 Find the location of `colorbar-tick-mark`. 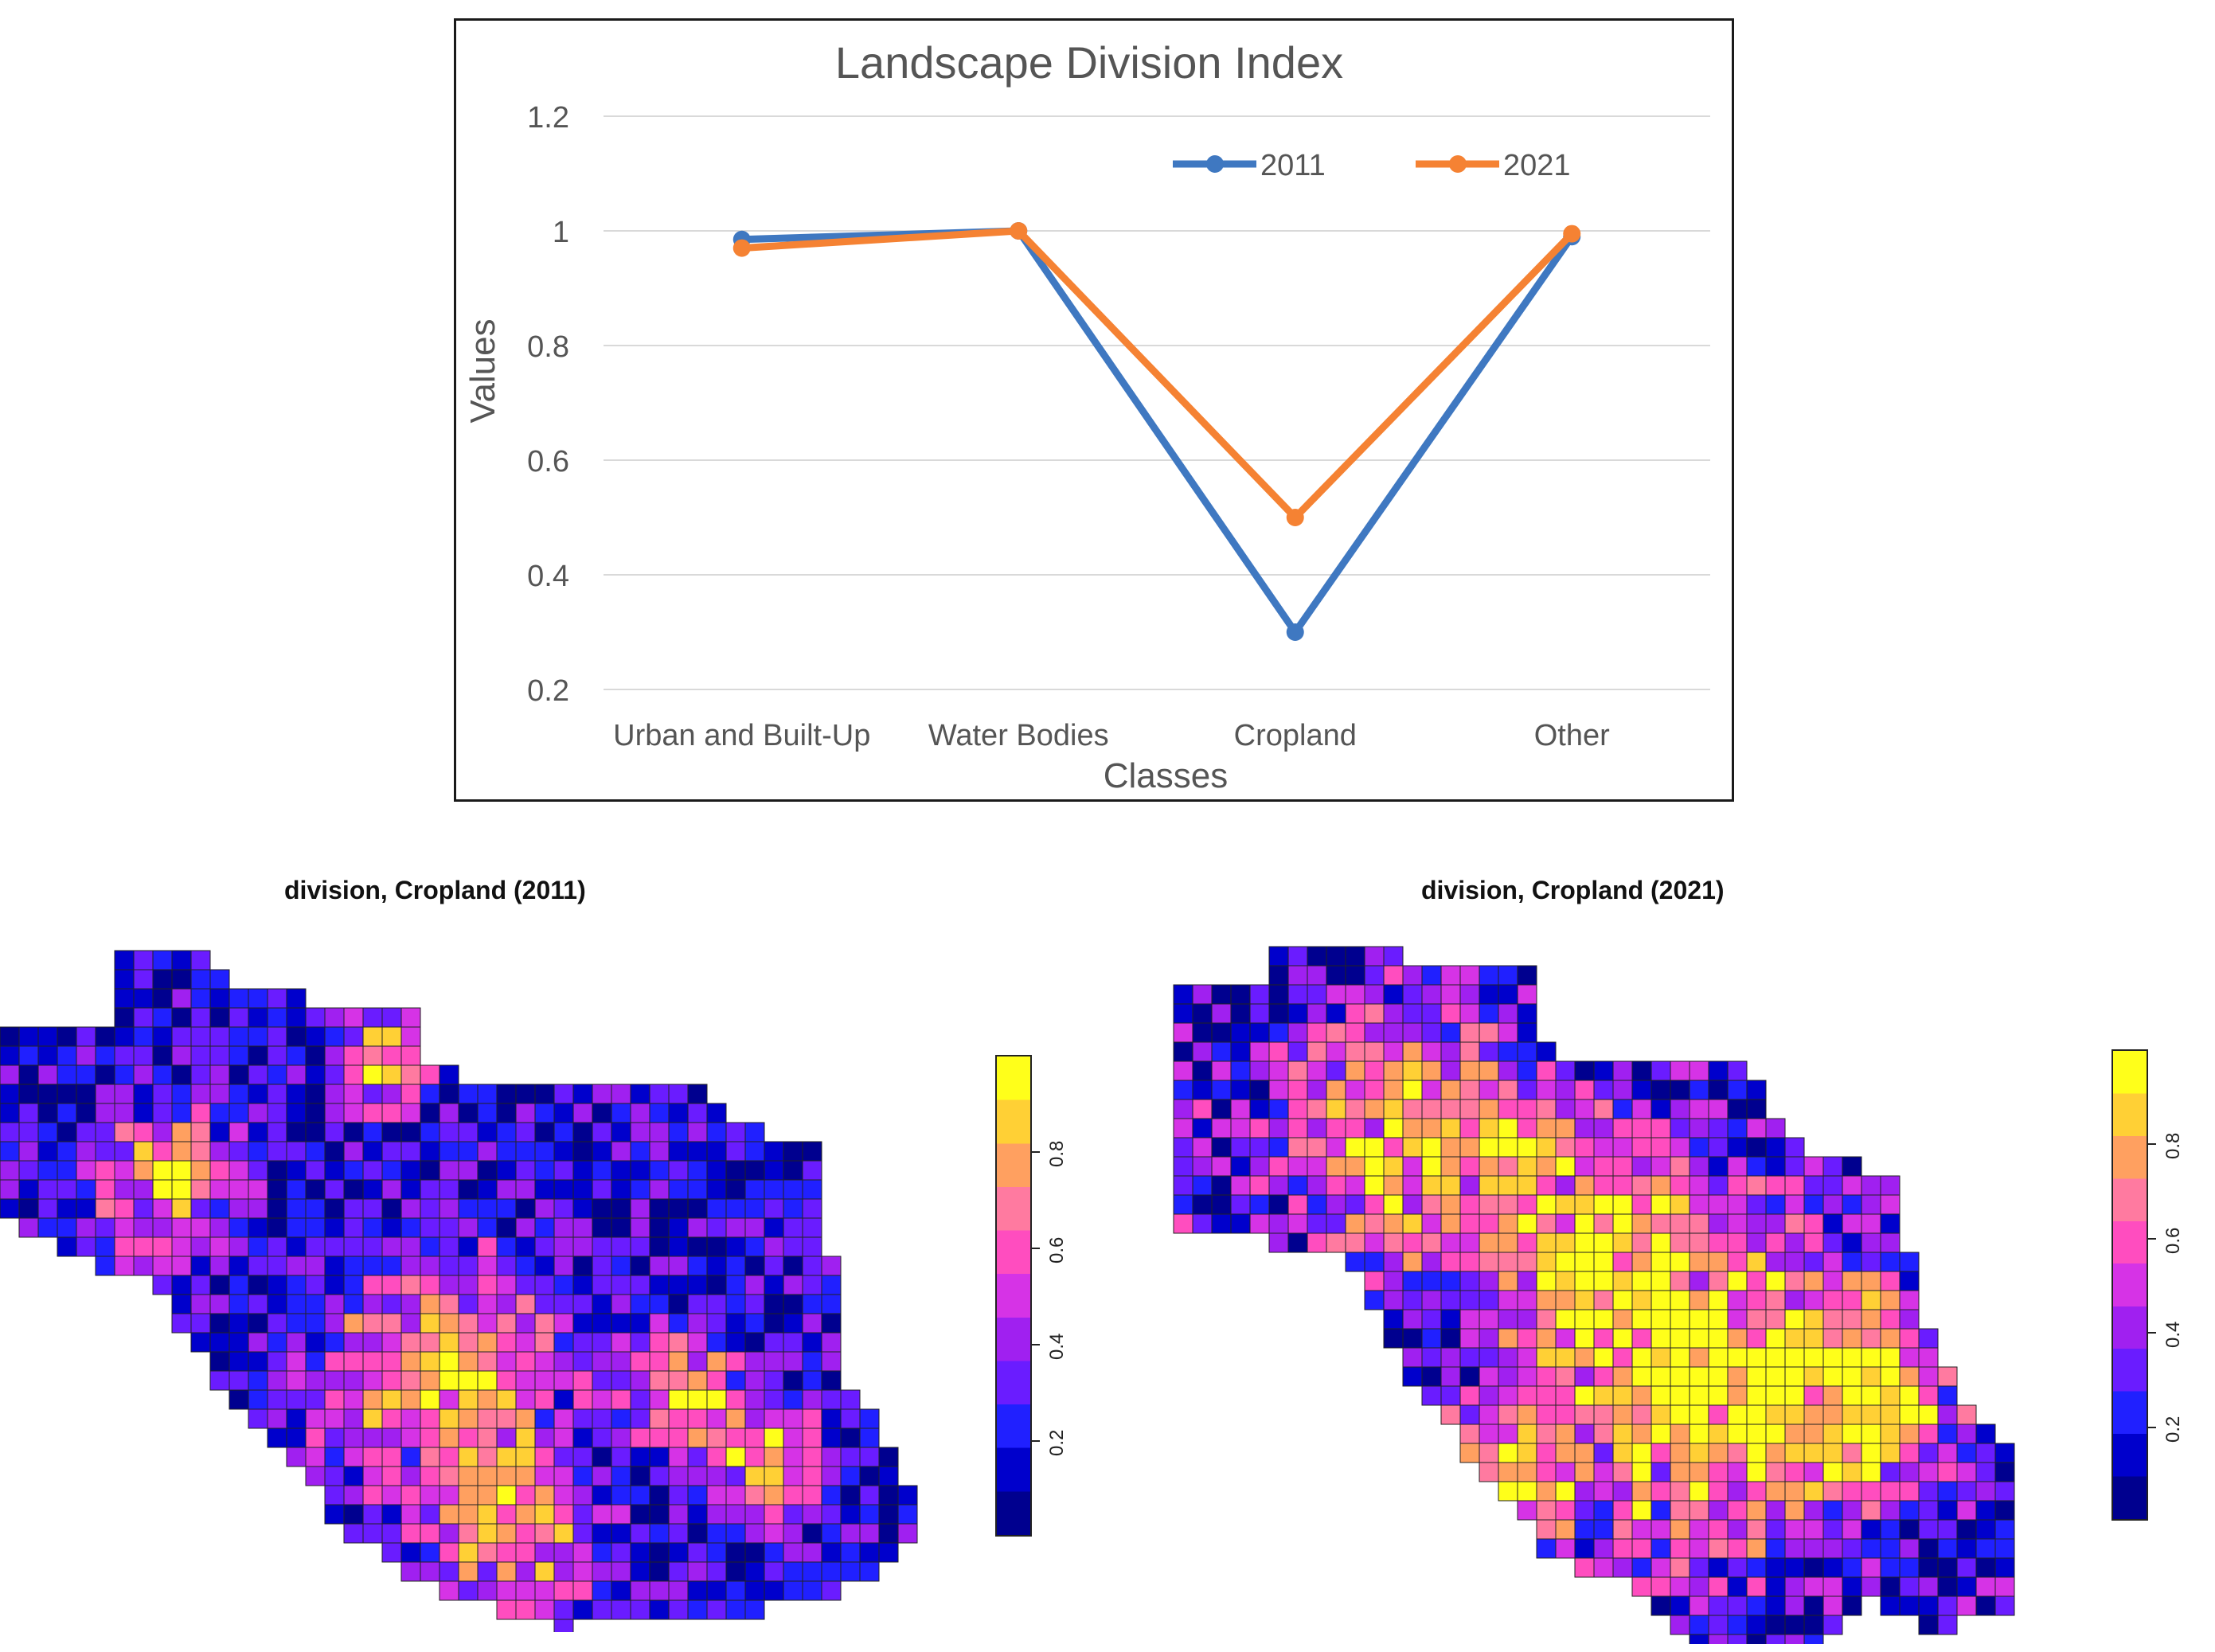

colorbar-tick-mark is located at coordinates (2152, 1333).